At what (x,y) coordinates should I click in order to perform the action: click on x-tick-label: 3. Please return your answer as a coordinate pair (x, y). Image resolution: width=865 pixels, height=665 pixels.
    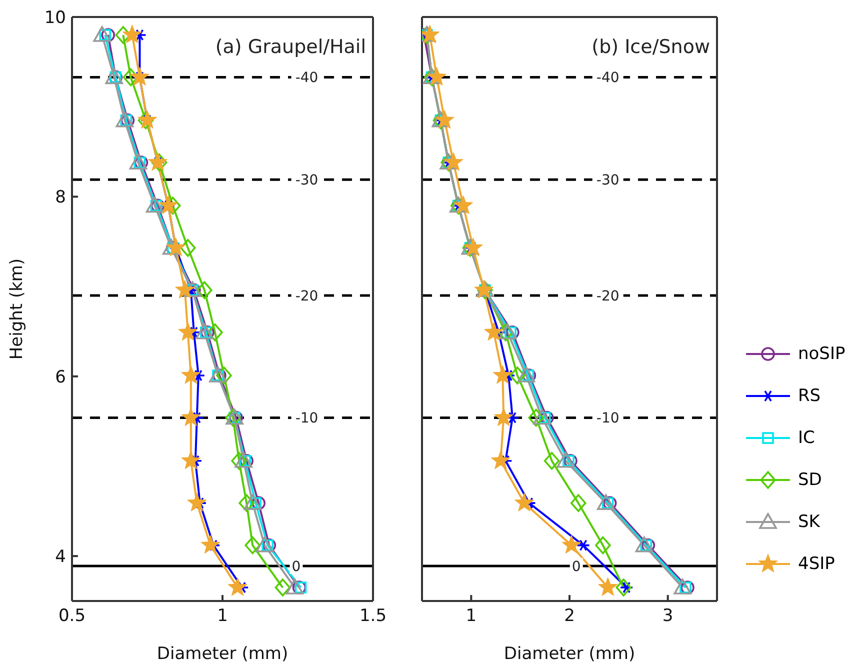
    Looking at the image, I should click on (668, 616).